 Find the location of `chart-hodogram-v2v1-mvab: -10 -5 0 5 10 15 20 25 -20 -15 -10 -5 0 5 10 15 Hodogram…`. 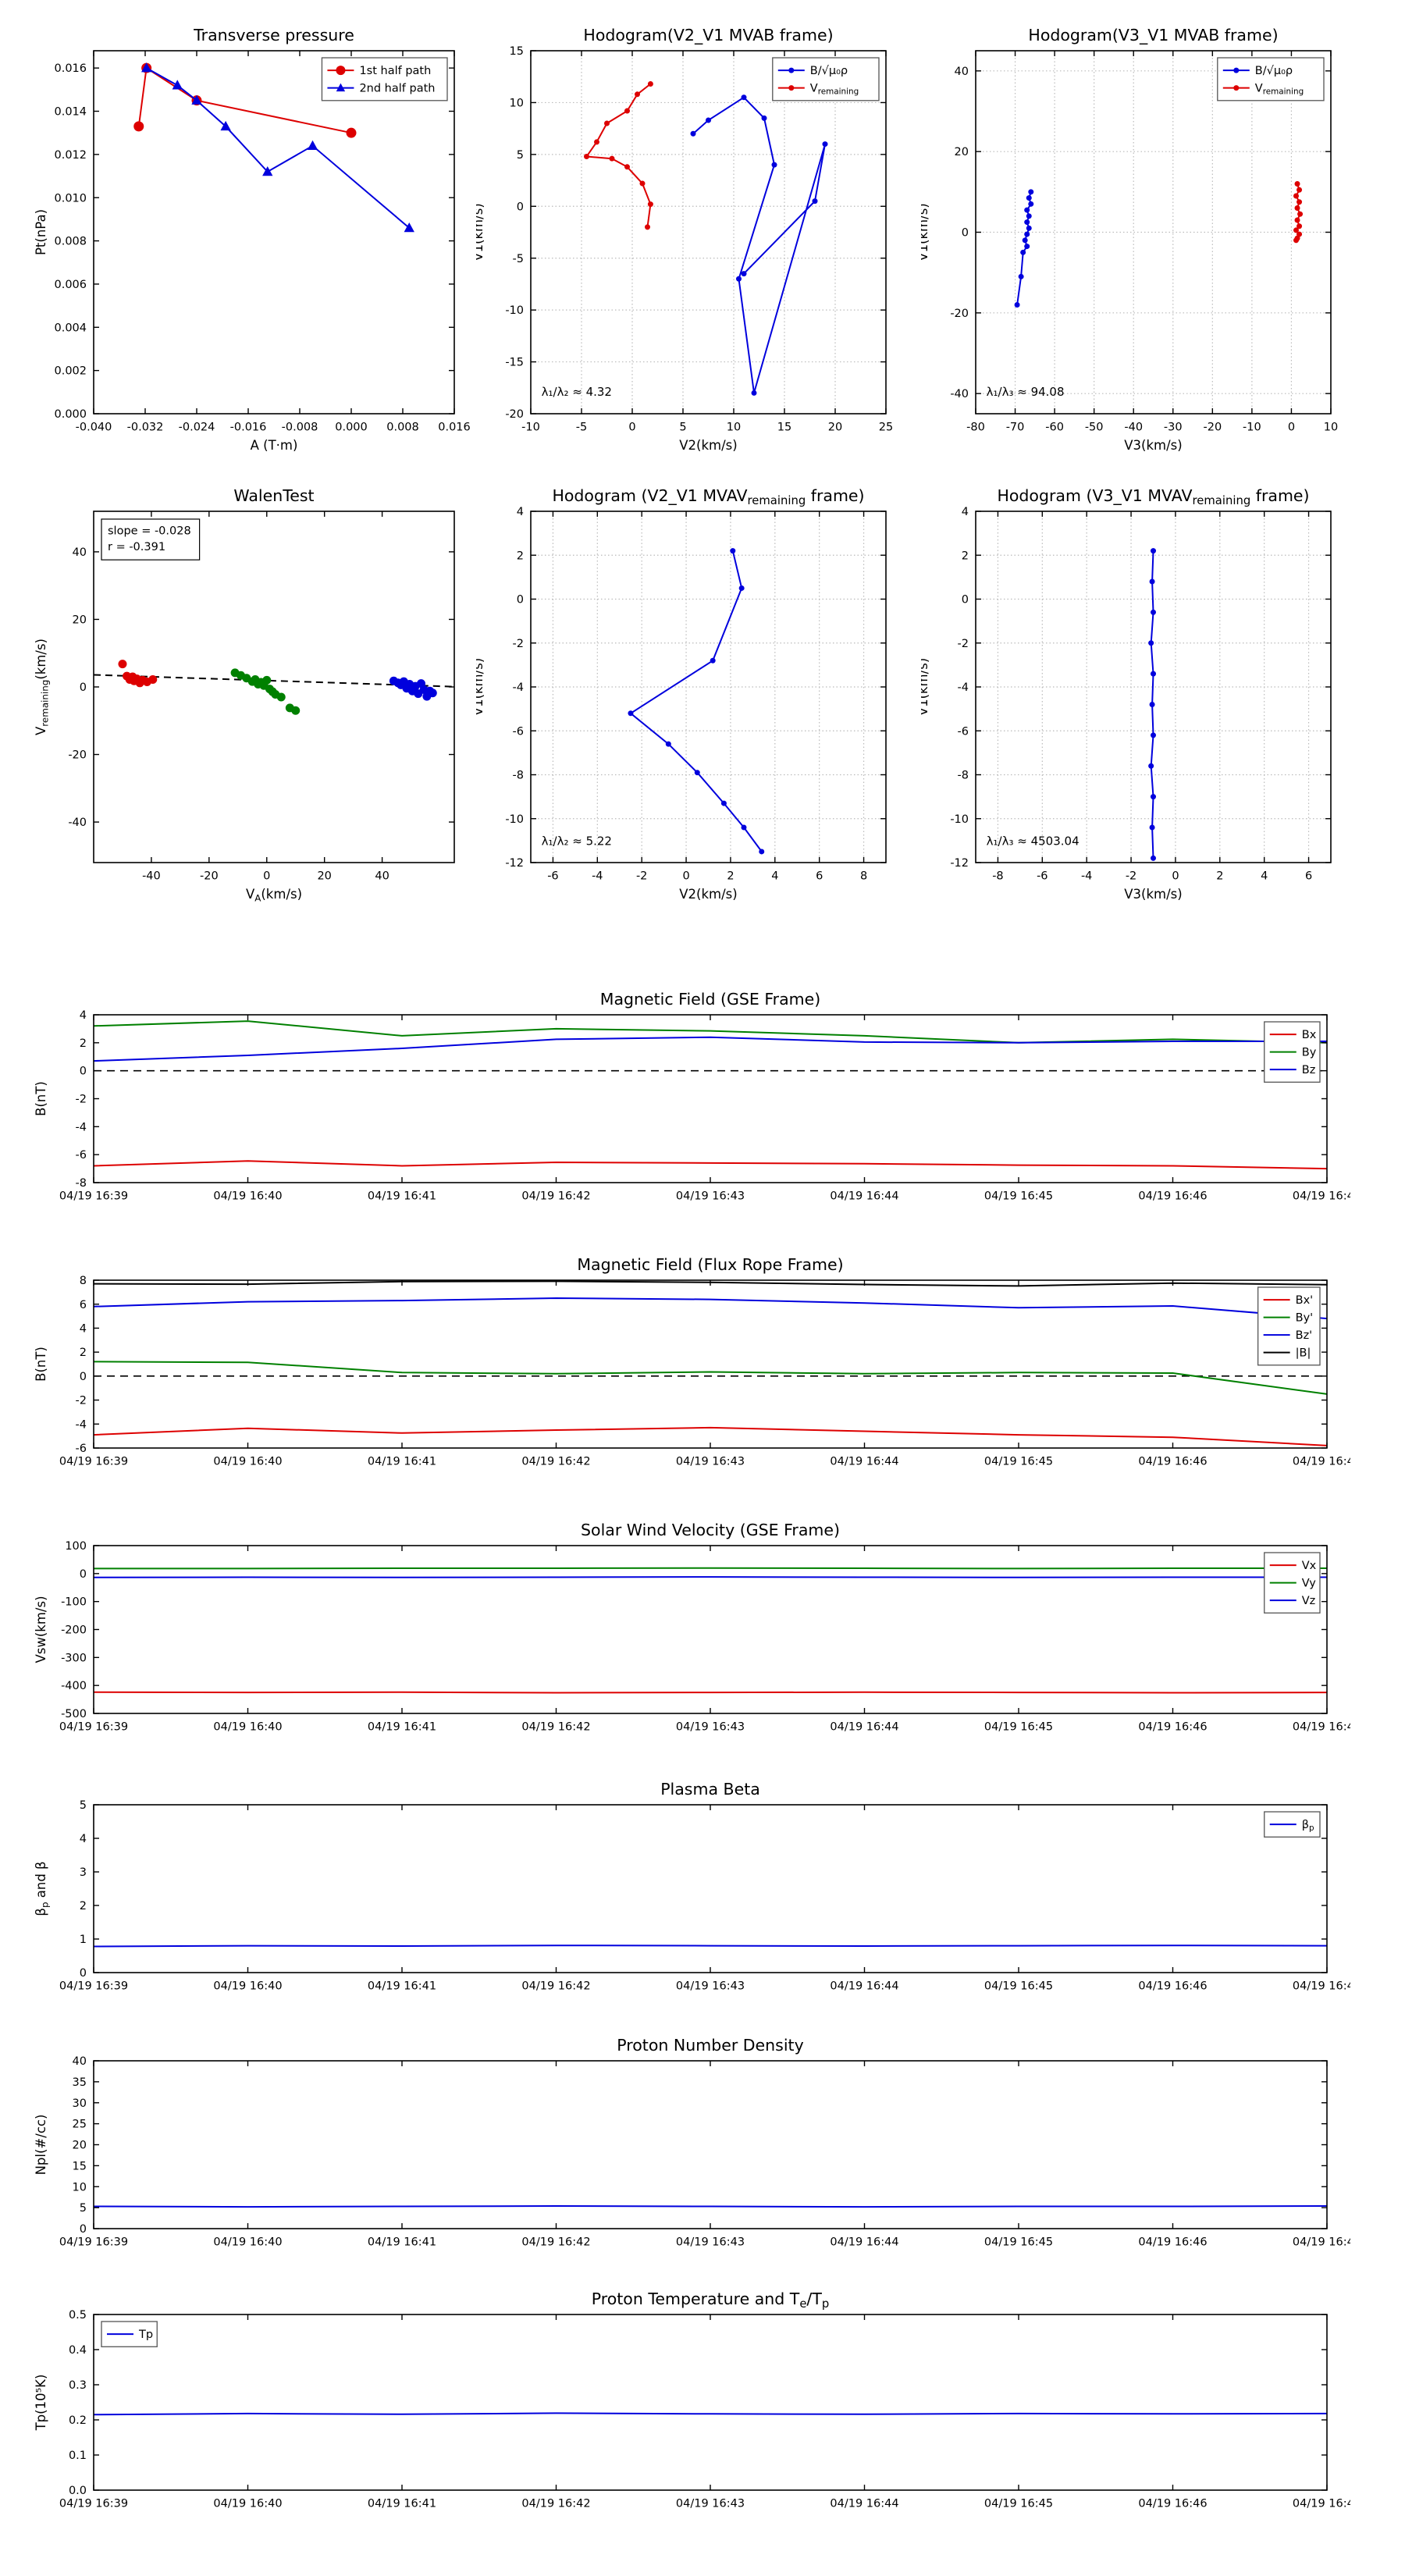

chart-hodogram-v2v1-mvab: -10 -5 0 5 10 15 20 25 -20 -15 -10 -5 0 5 10 15 Hodogram… is located at coordinates (688, 235).